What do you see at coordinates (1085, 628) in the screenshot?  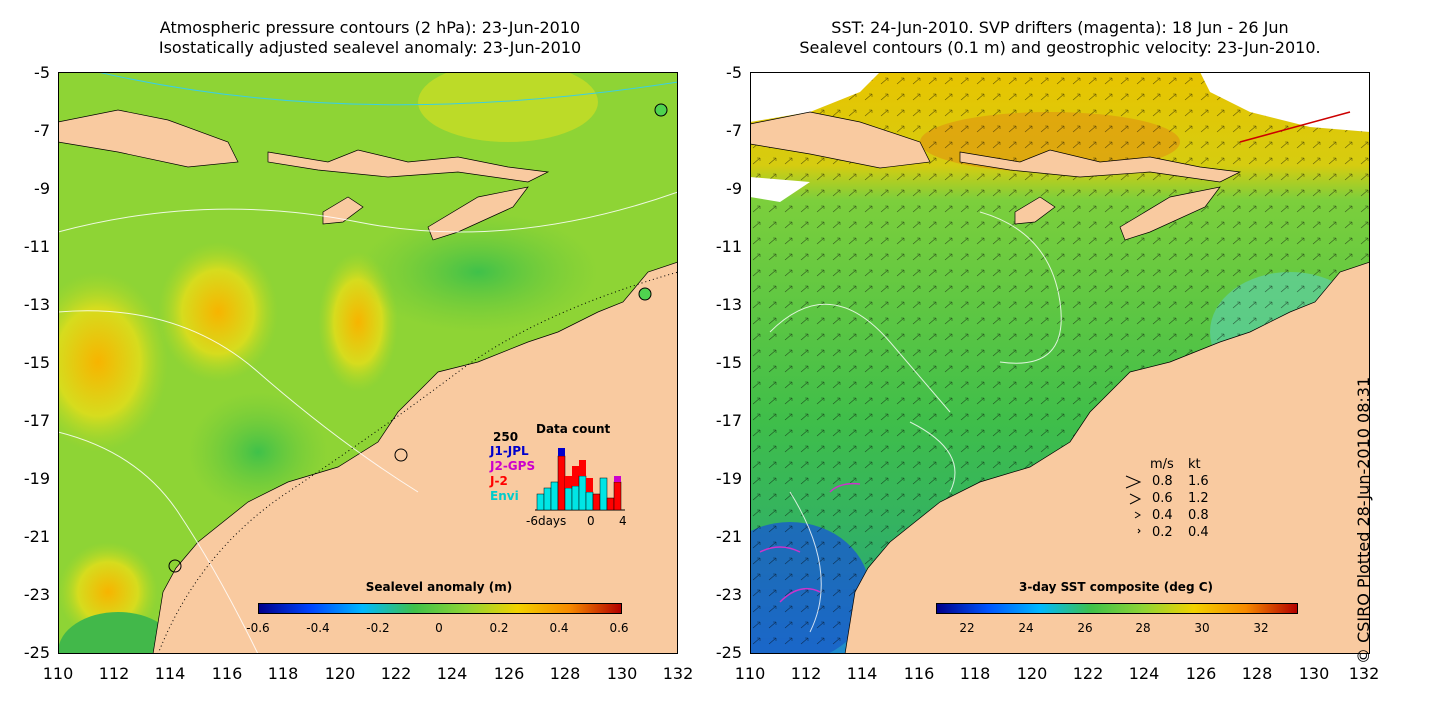 I see `colorbar-tick: 26` at bounding box center [1085, 628].